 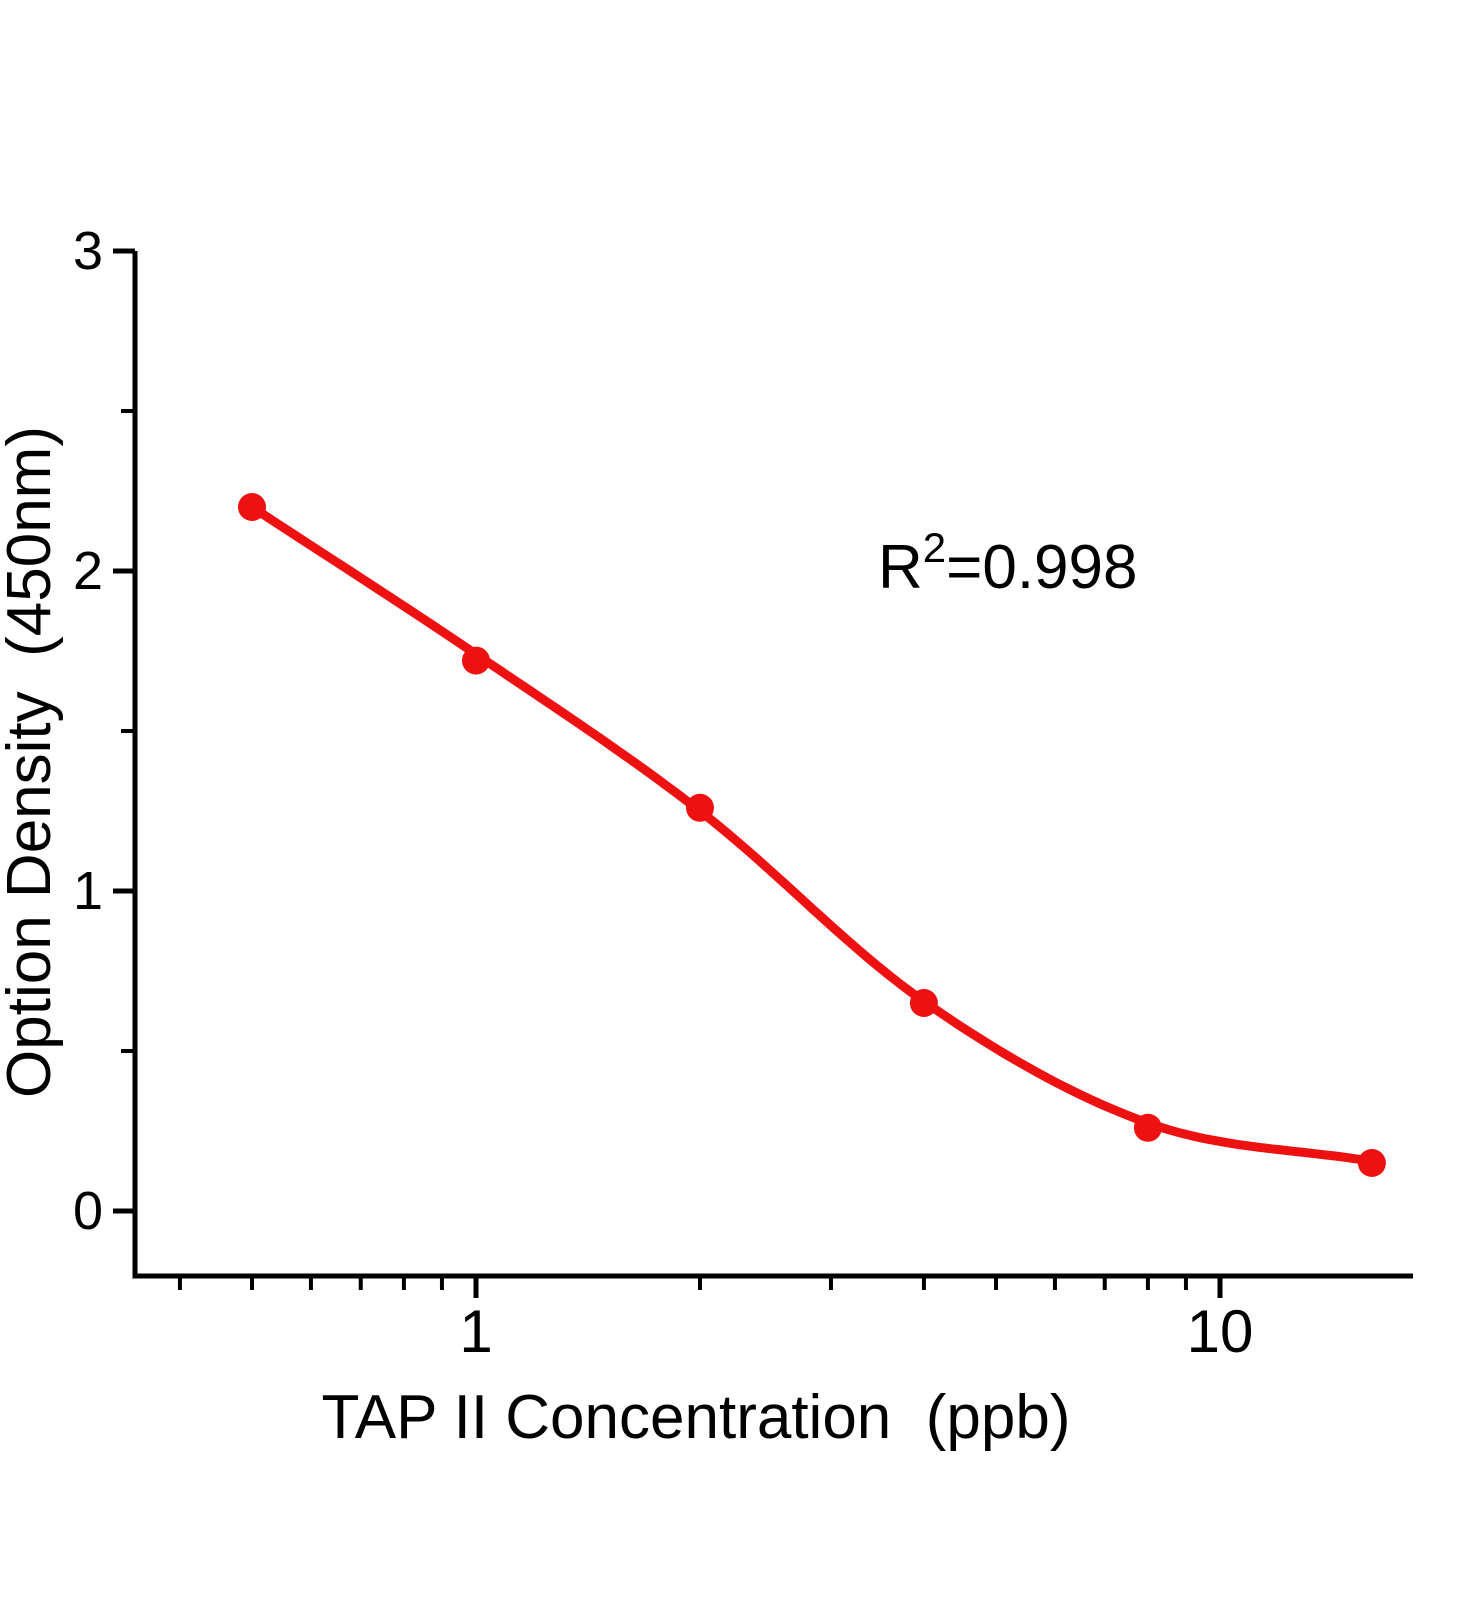 What do you see at coordinates (1042, 567) in the screenshot?
I see `r-squared-value: =0.998` at bounding box center [1042, 567].